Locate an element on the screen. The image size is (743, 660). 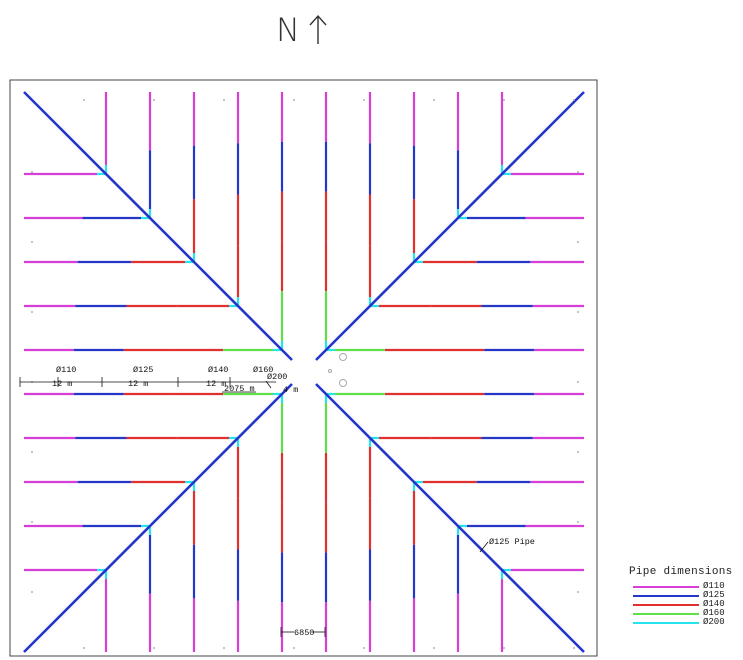
bottom-dimension is located at coordinates (303, 632).